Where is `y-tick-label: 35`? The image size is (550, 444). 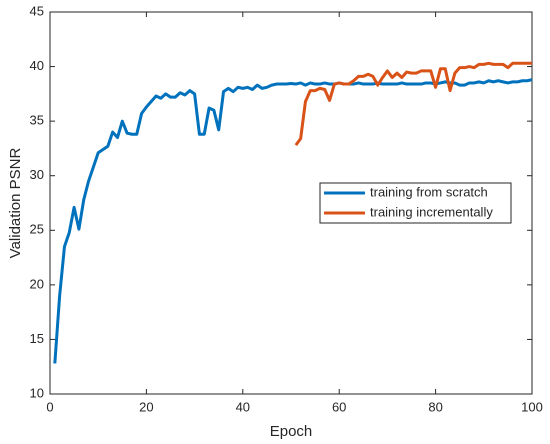
y-tick-label: 35 is located at coordinates (37, 120).